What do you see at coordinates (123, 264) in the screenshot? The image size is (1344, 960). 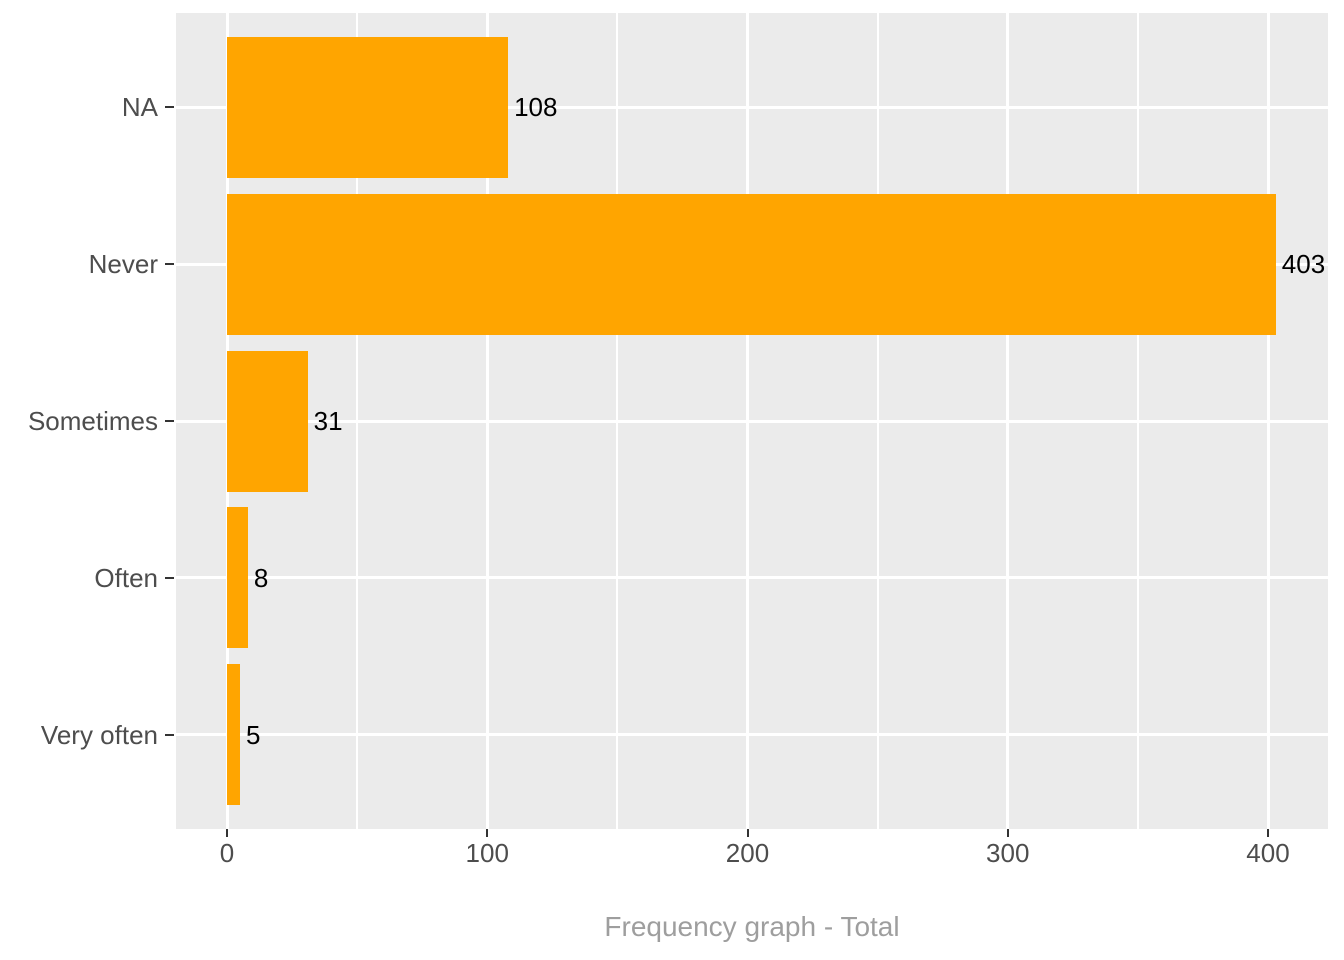 I see `y-axis-label: Never` at bounding box center [123, 264].